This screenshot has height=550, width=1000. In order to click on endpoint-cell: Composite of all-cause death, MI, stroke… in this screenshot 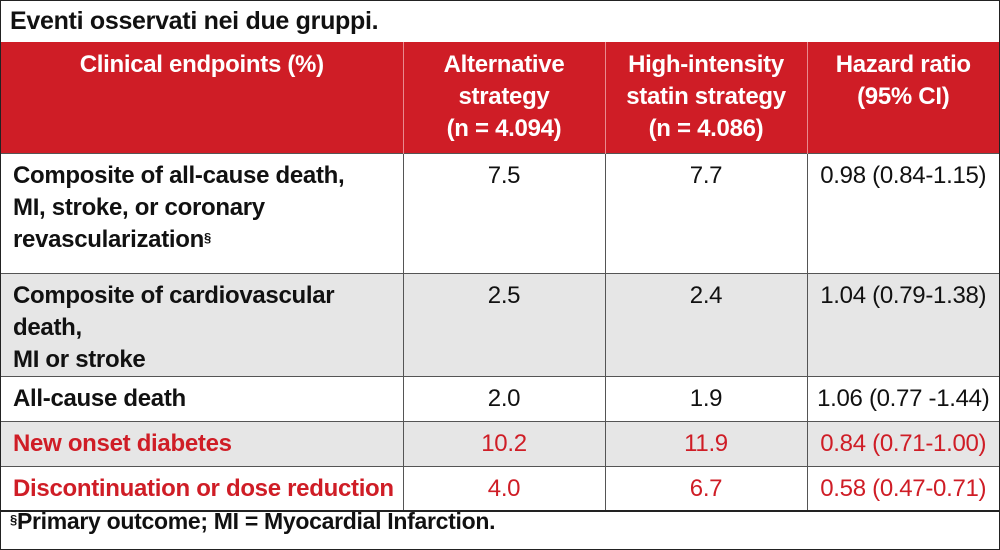, I will do `click(202, 213)`.